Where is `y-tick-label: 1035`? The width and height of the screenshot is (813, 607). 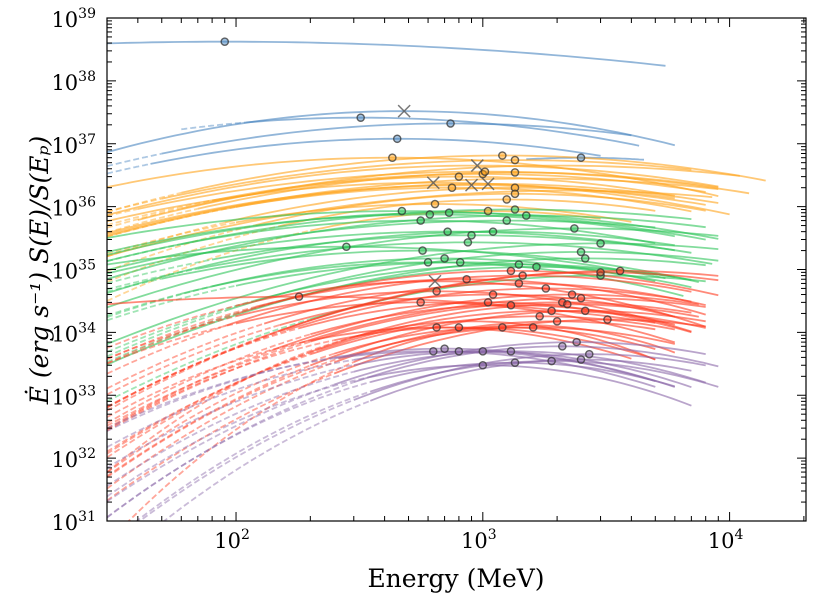 y-tick-label: 1035 is located at coordinates (73, 271).